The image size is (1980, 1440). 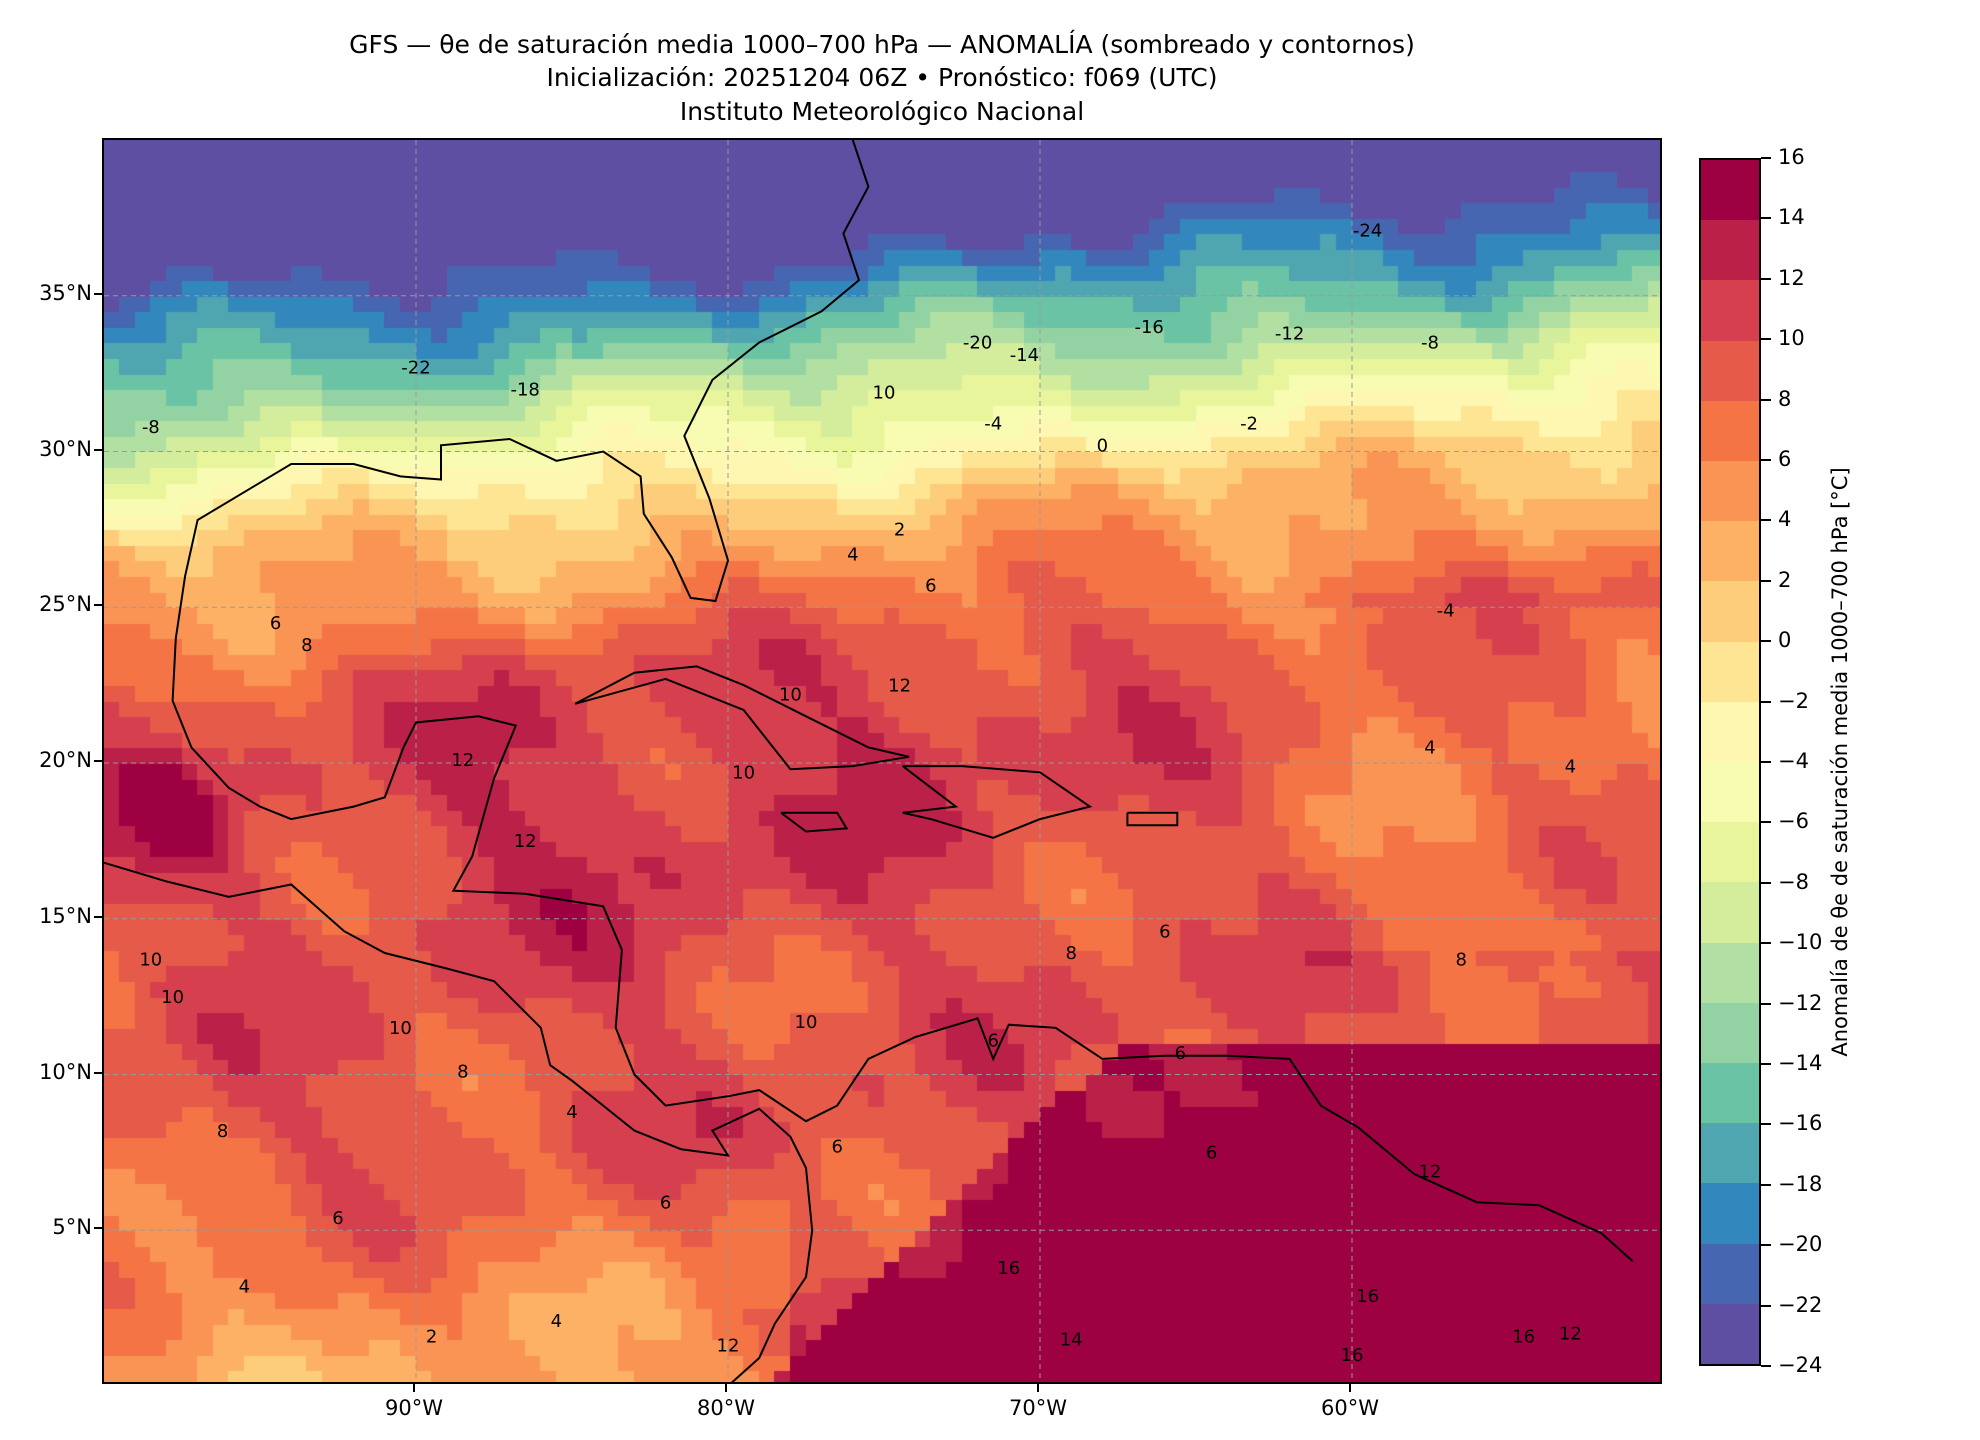 I want to click on colorbar-tick-label: −4, so click(x=1793, y=761).